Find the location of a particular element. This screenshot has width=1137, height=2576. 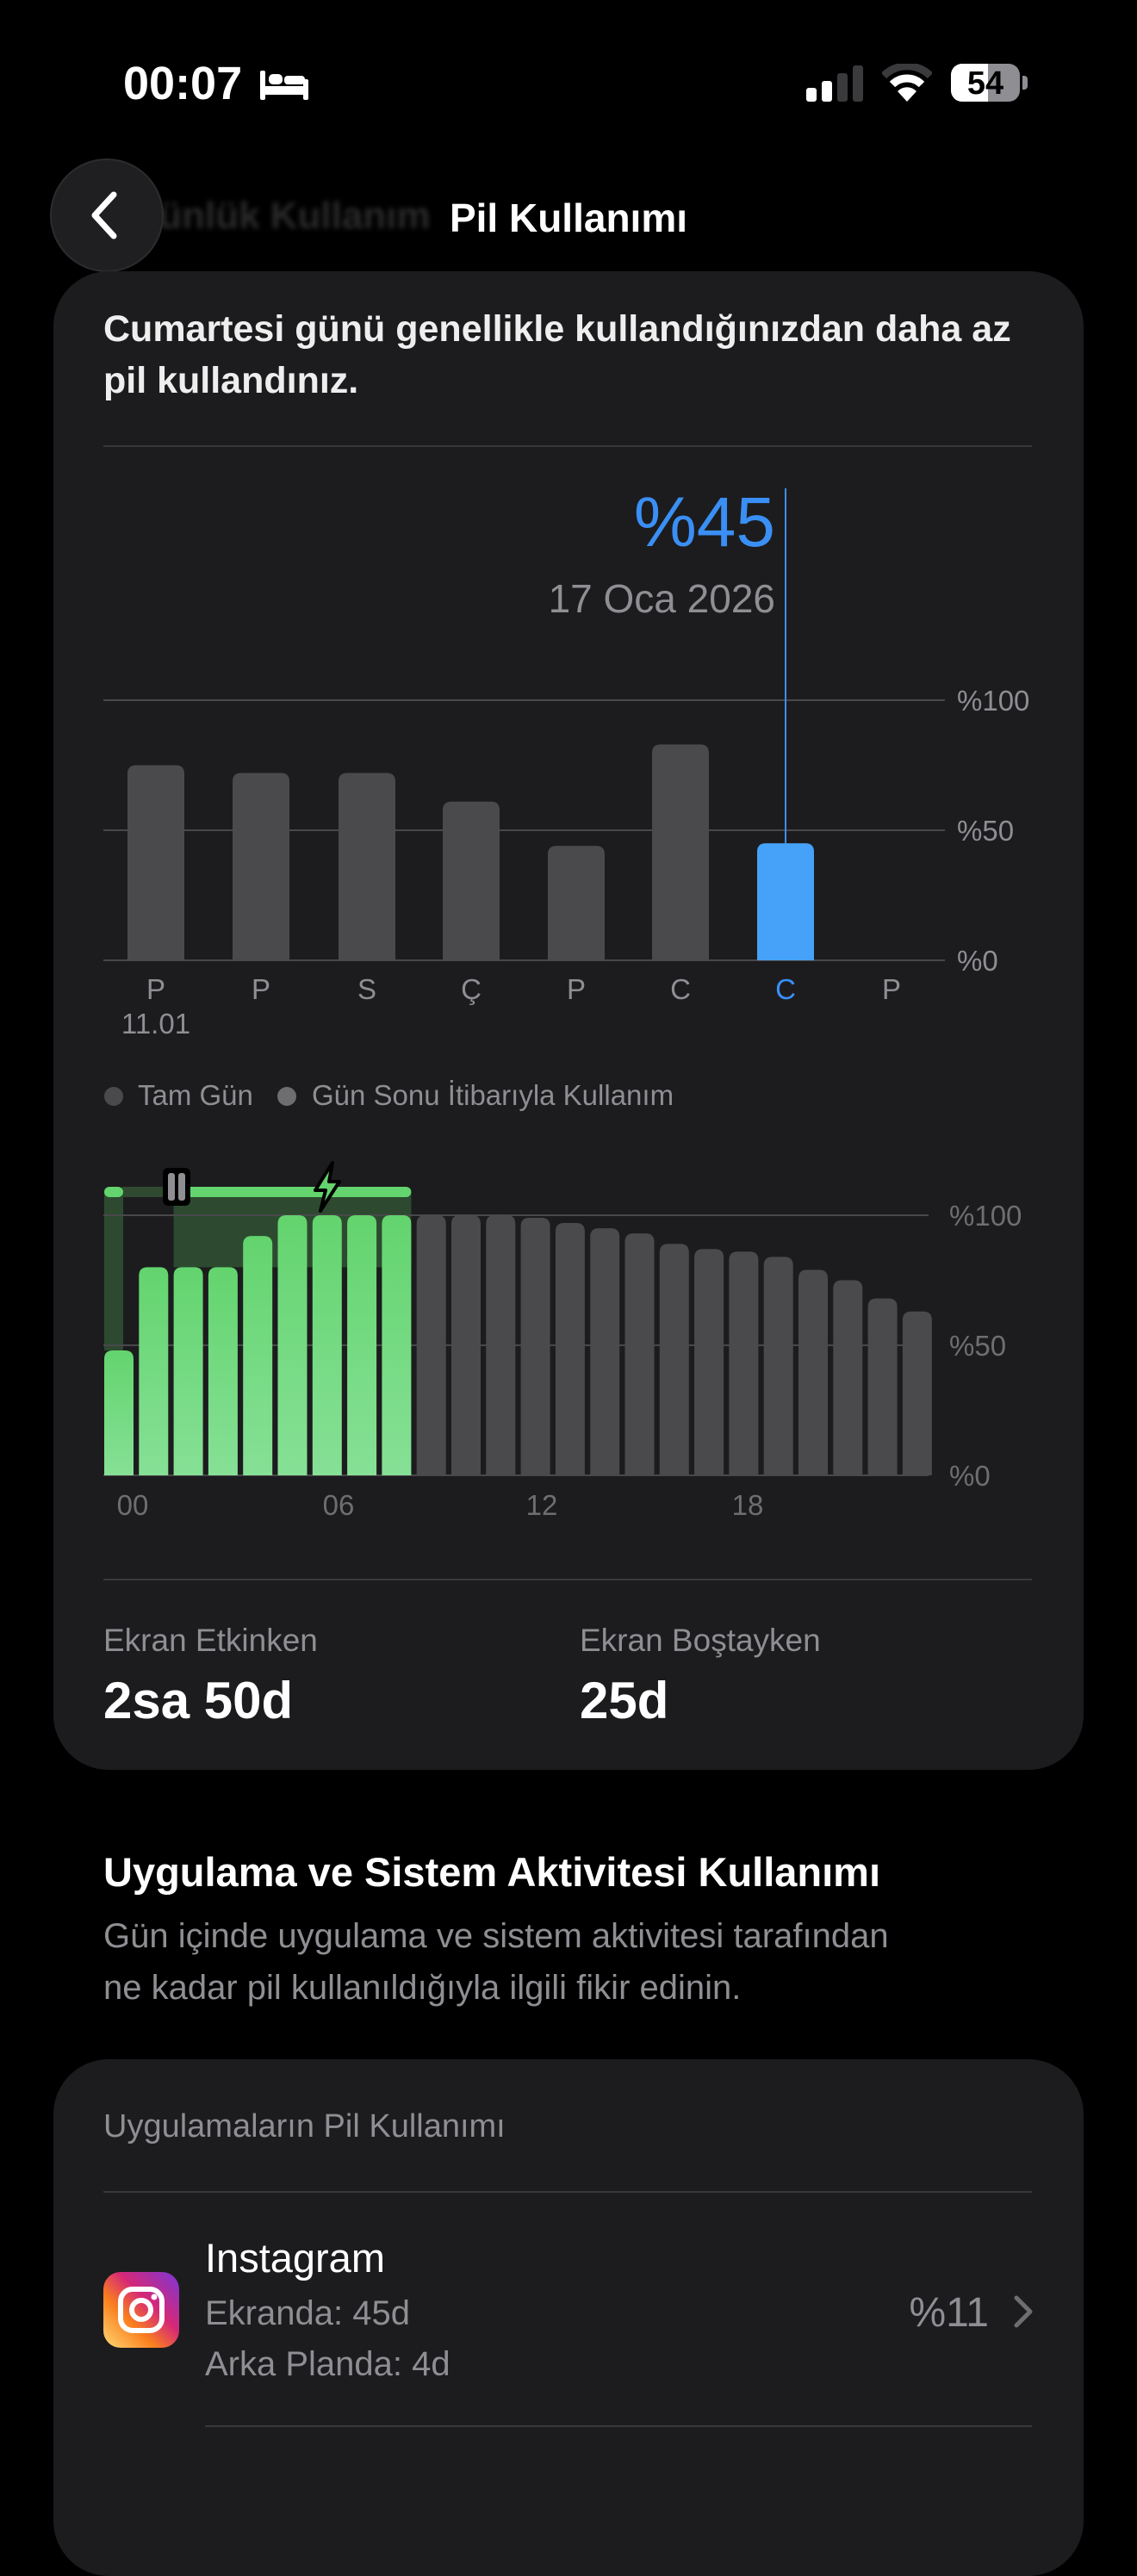

battery-level: 54 is located at coordinates (985, 83).